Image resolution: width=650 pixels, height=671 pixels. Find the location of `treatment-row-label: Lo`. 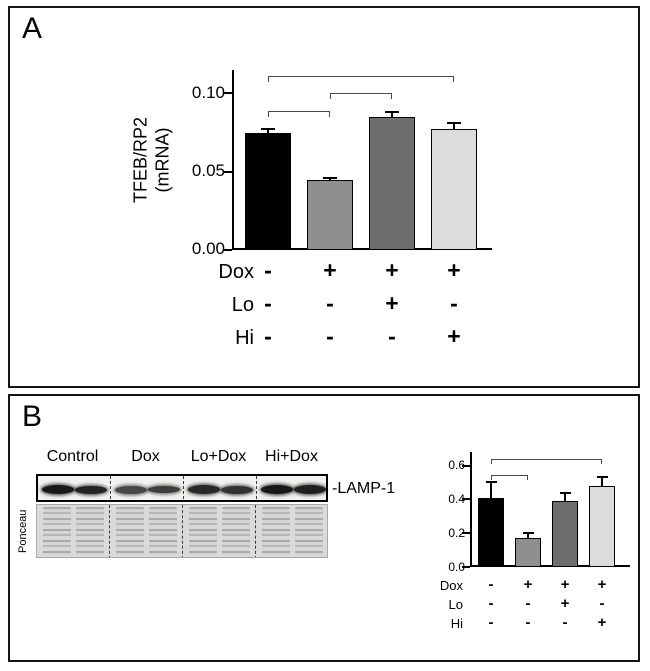

treatment-row-label: Lo is located at coordinates (455, 604).